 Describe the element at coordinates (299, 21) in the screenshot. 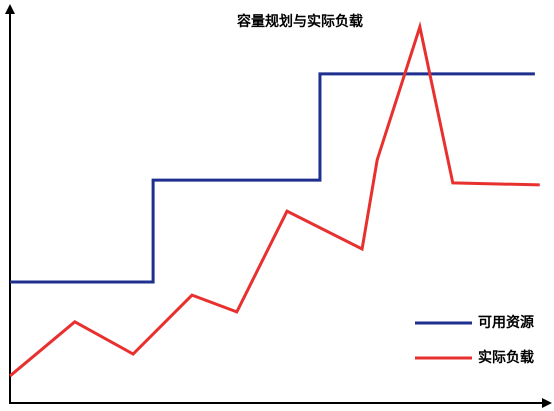

I see `chart-title: 容量规划与实际负载` at that location.